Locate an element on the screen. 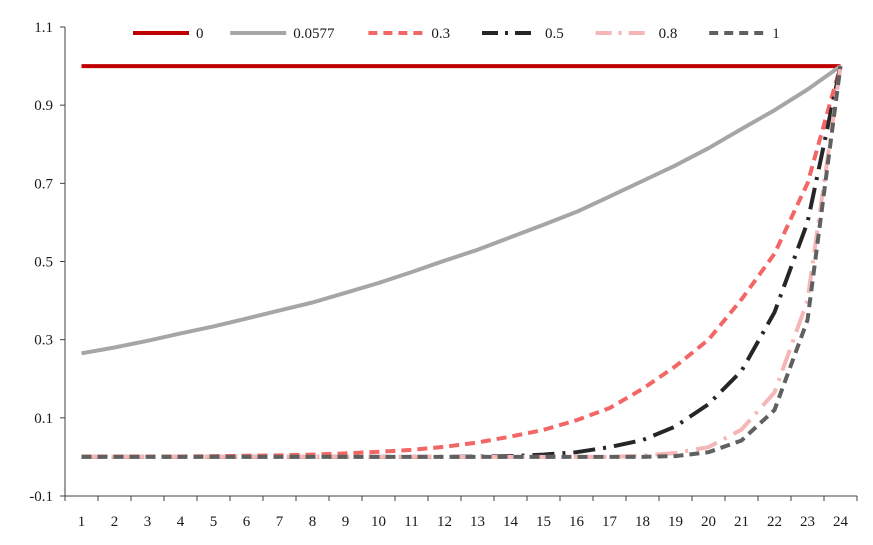 The width and height of the screenshot is (873, 545). x-tick-label: 20 is located at coordinates (708, 522).